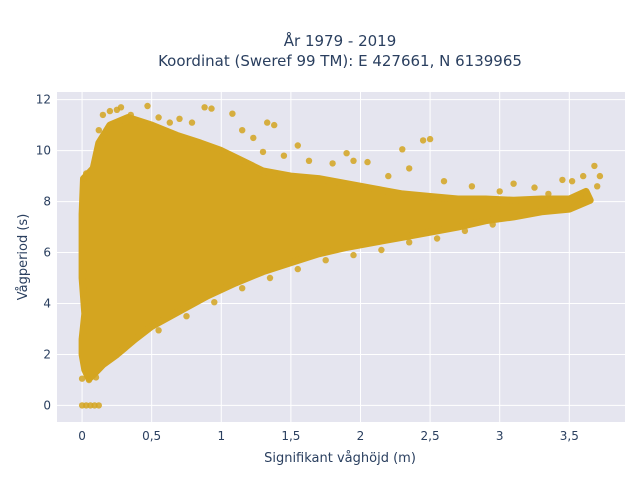  I want to click on y-tick-label-1: 2, so click(47, 354).